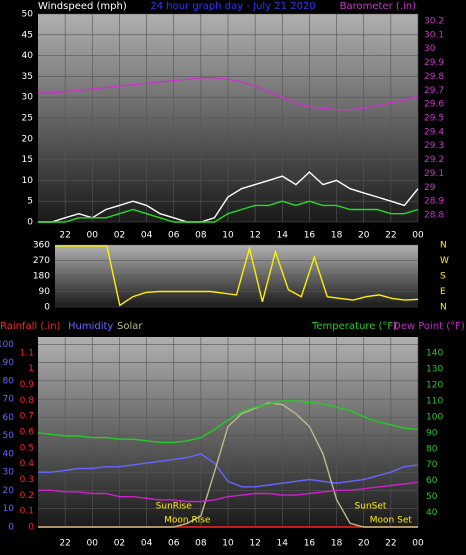 This screenshot has height=555, width=466. Describe the element at coordinates (430, 188) in the screenshot. I see `y2-tick-label: 29` at that location.